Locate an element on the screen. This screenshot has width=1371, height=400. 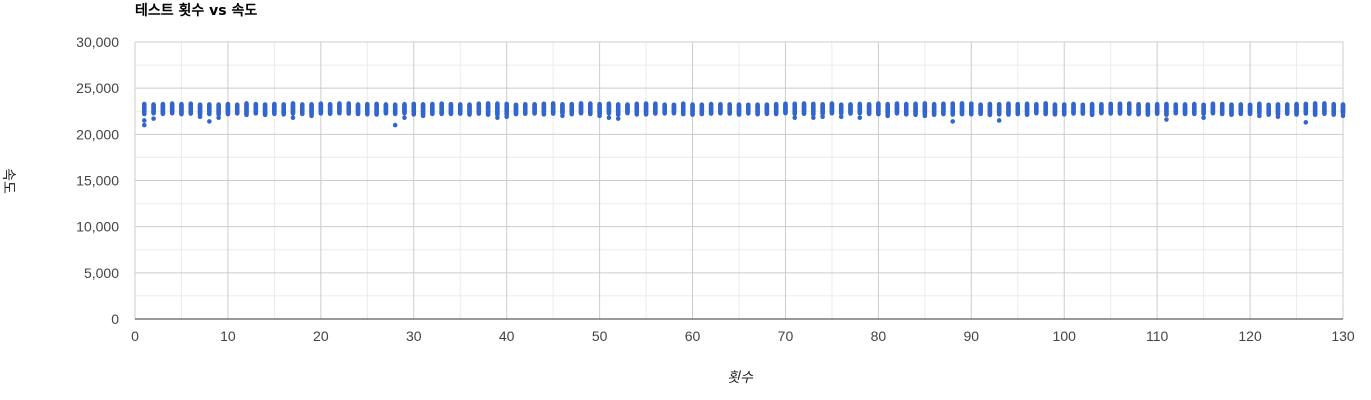
x-tick-label: 110 is located at coordinates (1157, 336).